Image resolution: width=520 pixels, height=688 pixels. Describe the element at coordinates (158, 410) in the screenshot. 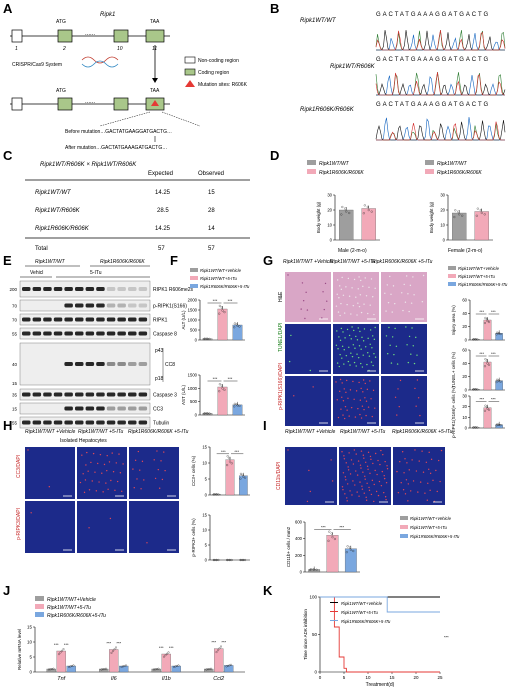

I see `band-label: CC3` at that location.